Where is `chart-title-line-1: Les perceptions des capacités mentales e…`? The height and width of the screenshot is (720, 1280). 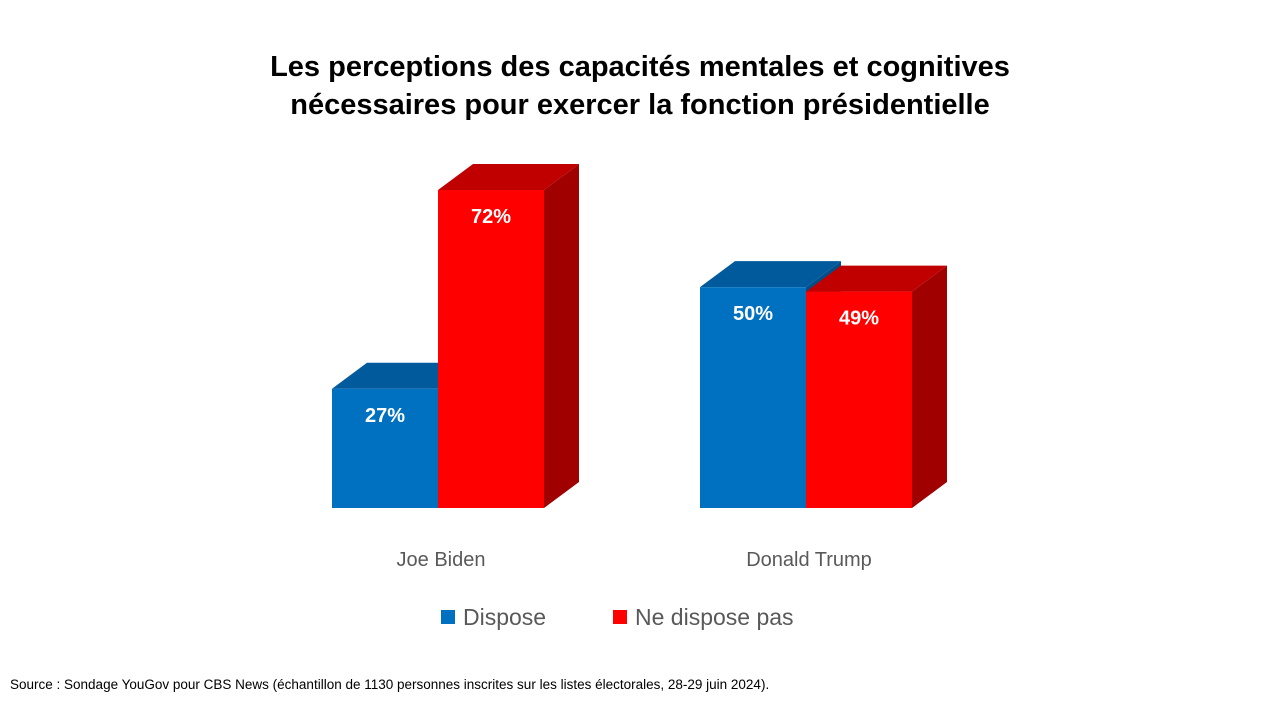 chart-title-line-1: Les perceptions des capacités mentales e… is located at coordinates (640, 67).